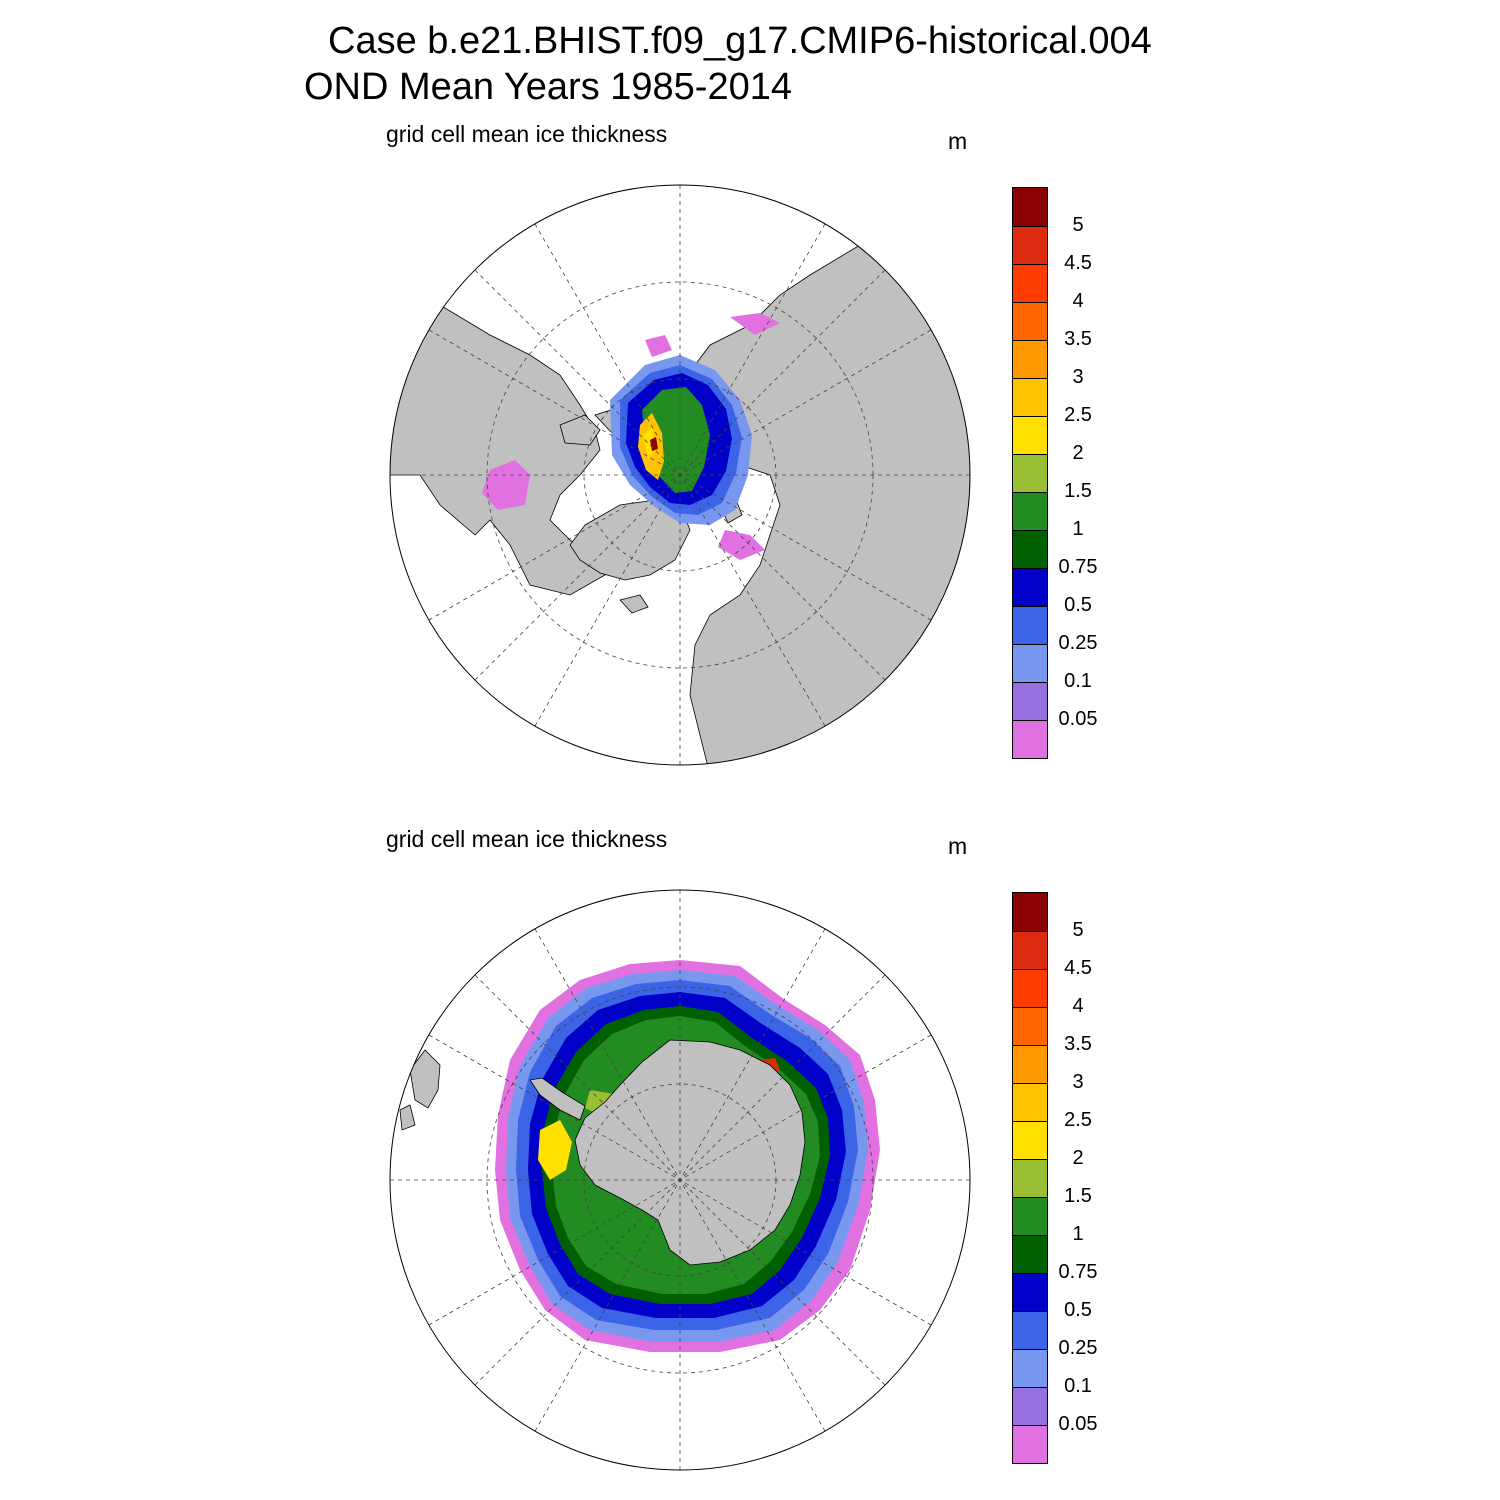 The image size is (1500, 1500). I want to click on north-colorbar-tick-label: 3.5, so click(1078, 339).